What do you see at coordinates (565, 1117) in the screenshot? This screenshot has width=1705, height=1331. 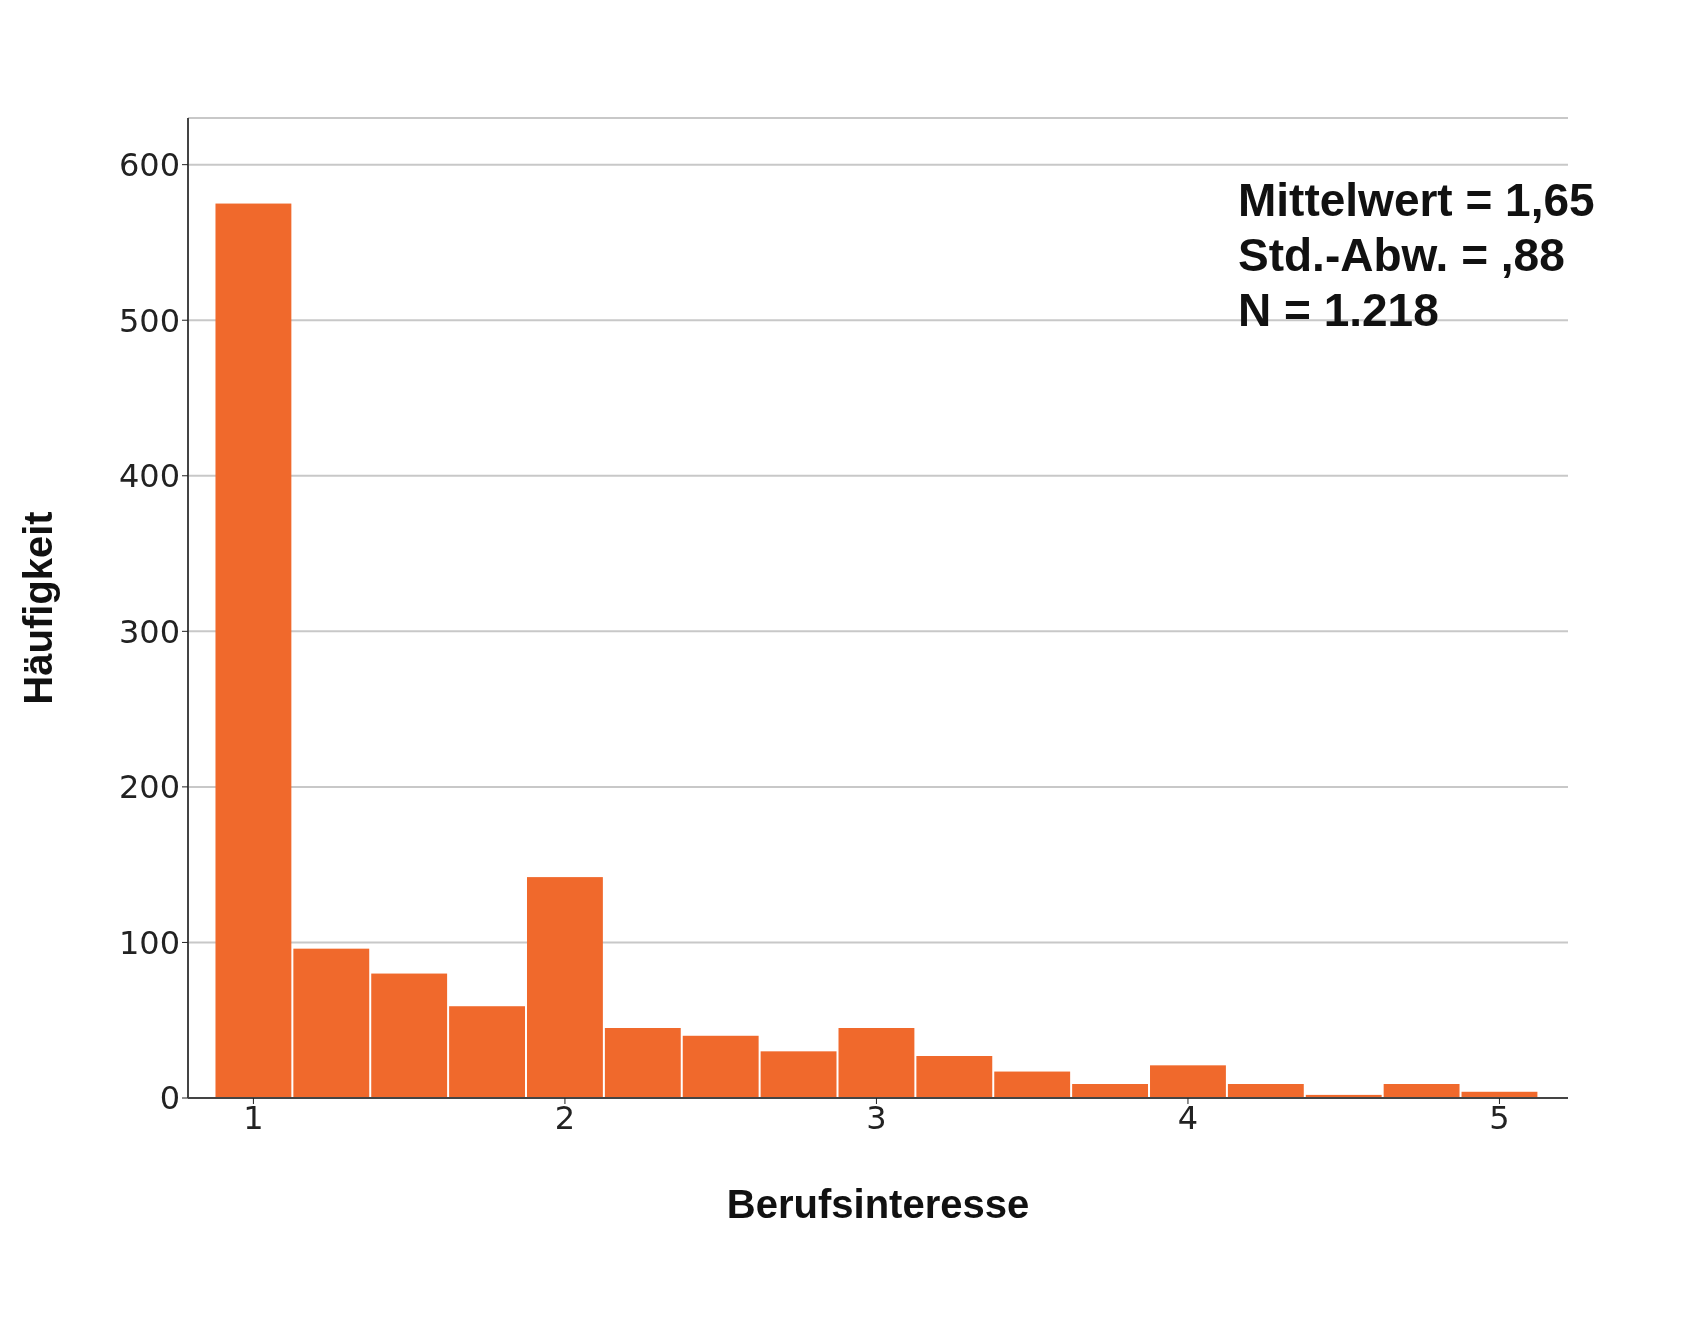 I see `x-tick-label: 2` at bounding box center [565, 1117].